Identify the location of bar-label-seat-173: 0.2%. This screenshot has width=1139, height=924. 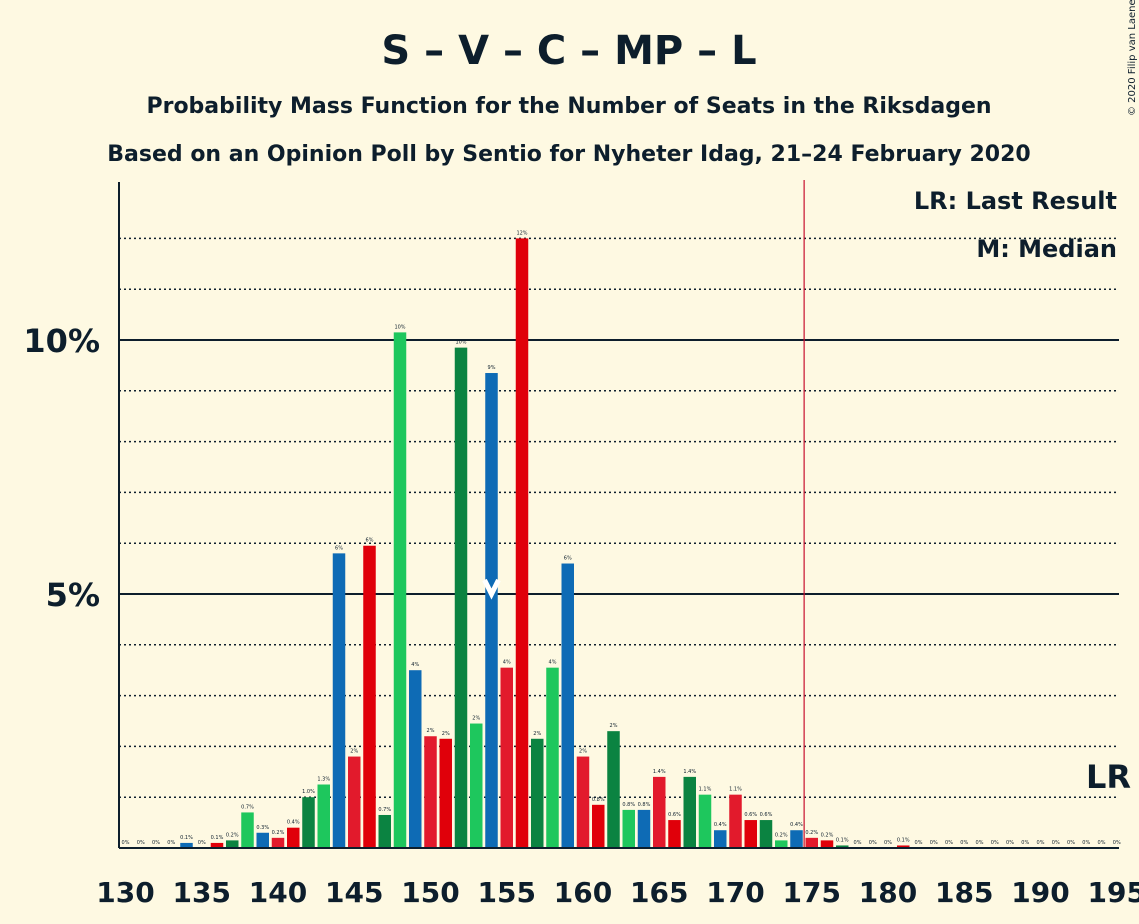
(781, 835).